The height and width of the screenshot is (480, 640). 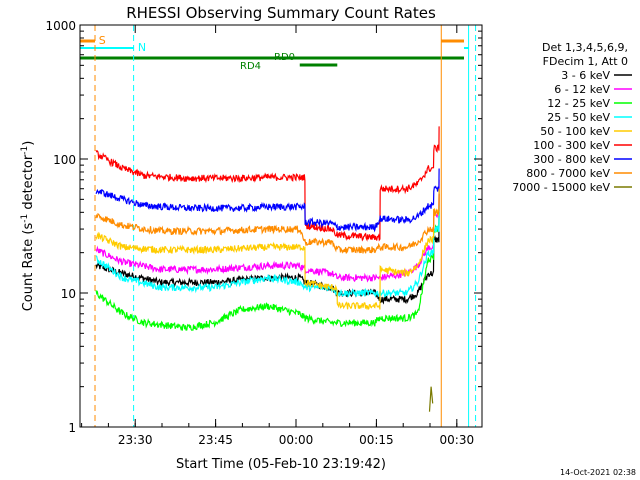 What do you see at coordinates (457, 440) in the screenshot?
I see `x-tick-label: 00:30` at bounding box center [457, 440].